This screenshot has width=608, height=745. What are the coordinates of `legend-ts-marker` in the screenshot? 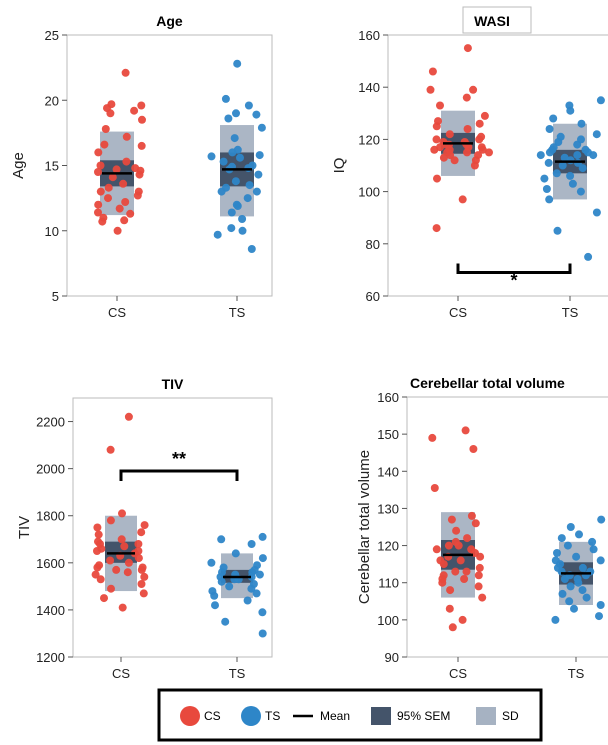 It's located at (251, 716).